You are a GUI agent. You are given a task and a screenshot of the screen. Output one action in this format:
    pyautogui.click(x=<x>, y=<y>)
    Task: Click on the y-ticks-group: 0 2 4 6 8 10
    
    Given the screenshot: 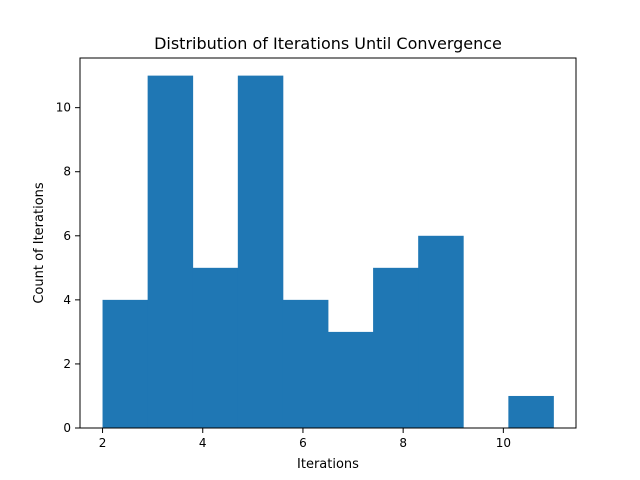 What is the action you would take?
    pyautogui.click(x=68, y=268)
    